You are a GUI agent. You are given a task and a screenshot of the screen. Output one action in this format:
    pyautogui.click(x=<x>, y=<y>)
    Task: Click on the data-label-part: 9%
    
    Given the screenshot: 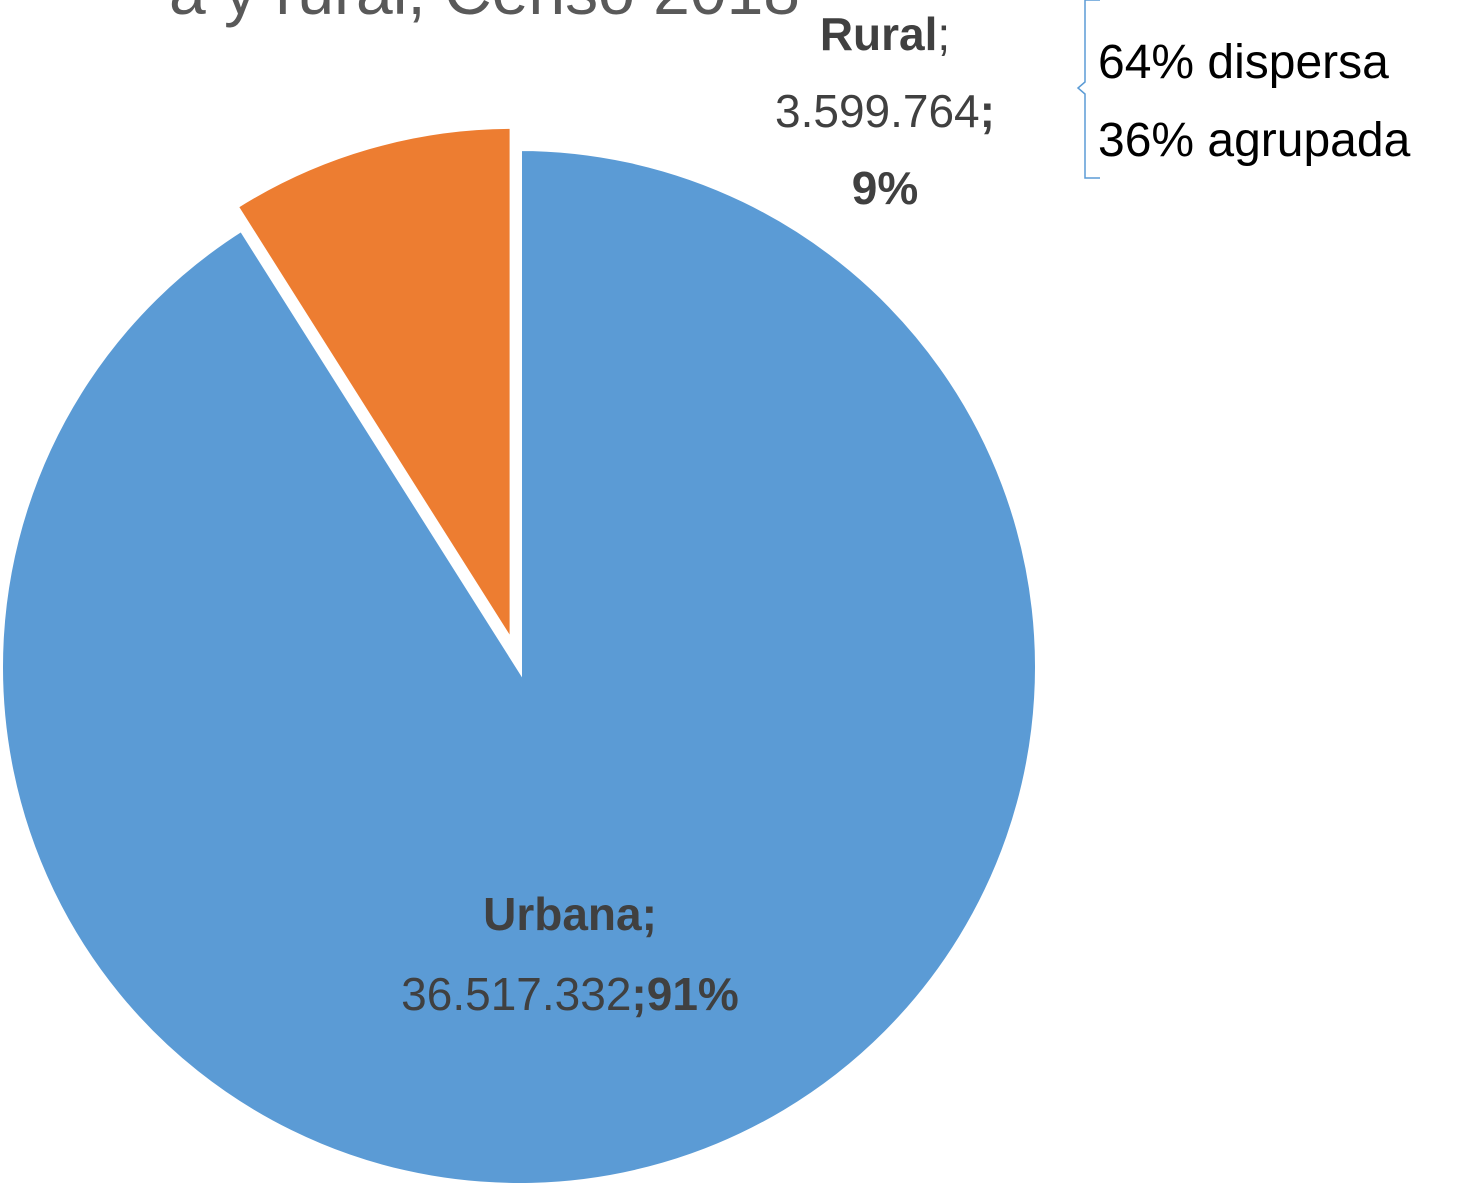 What is the action you would take?
    pyautogui.click(x=885, y=188)
    